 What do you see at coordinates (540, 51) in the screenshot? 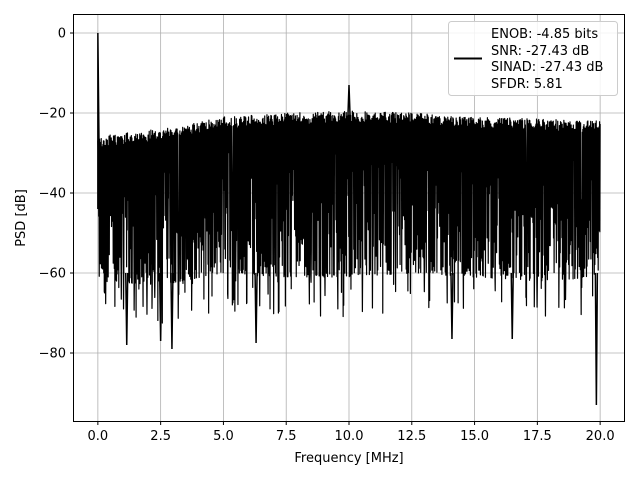
I see `legend-snr: SNR: -27.43 dB` at bounding box center [540, 51].